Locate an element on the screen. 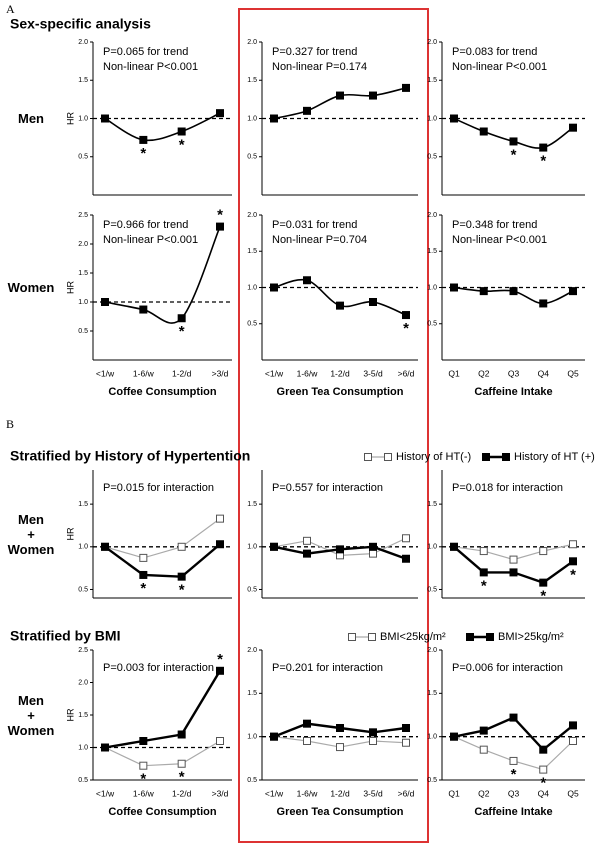  x-tick-label: Q1 is located at coordinates (454, 373).